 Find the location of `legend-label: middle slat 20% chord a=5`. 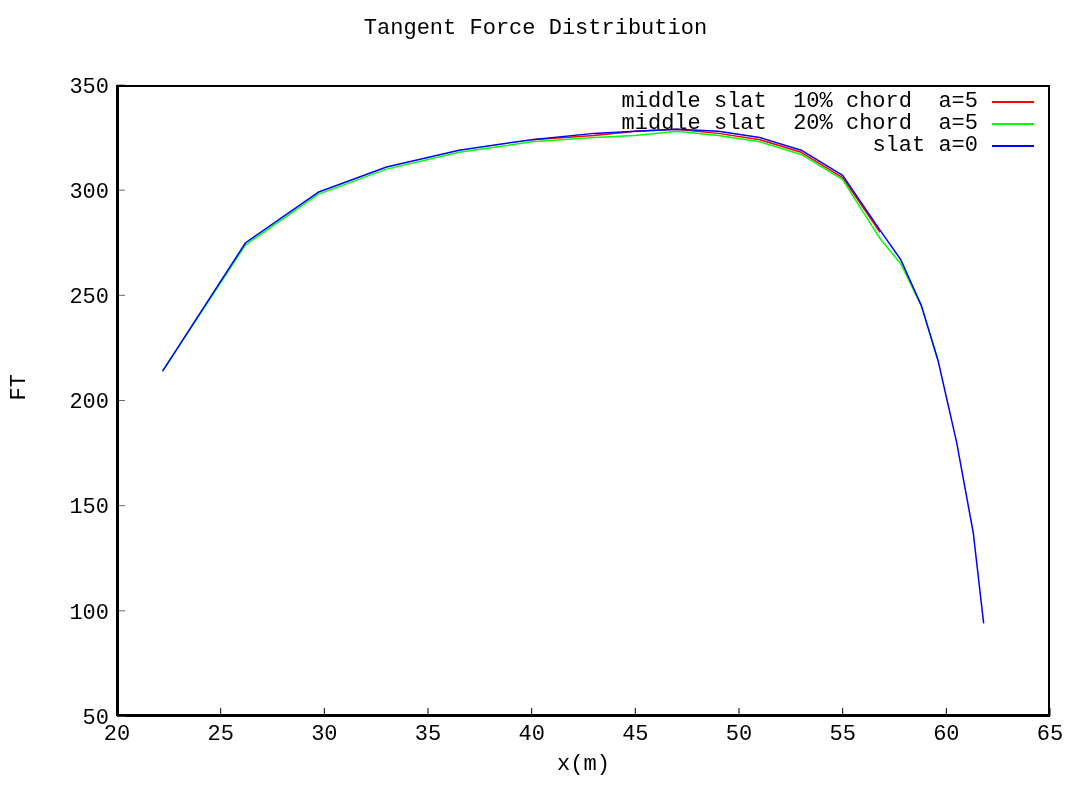

legend-label: middle slat 20% chord a=5 is located at coordinates (799, 123).